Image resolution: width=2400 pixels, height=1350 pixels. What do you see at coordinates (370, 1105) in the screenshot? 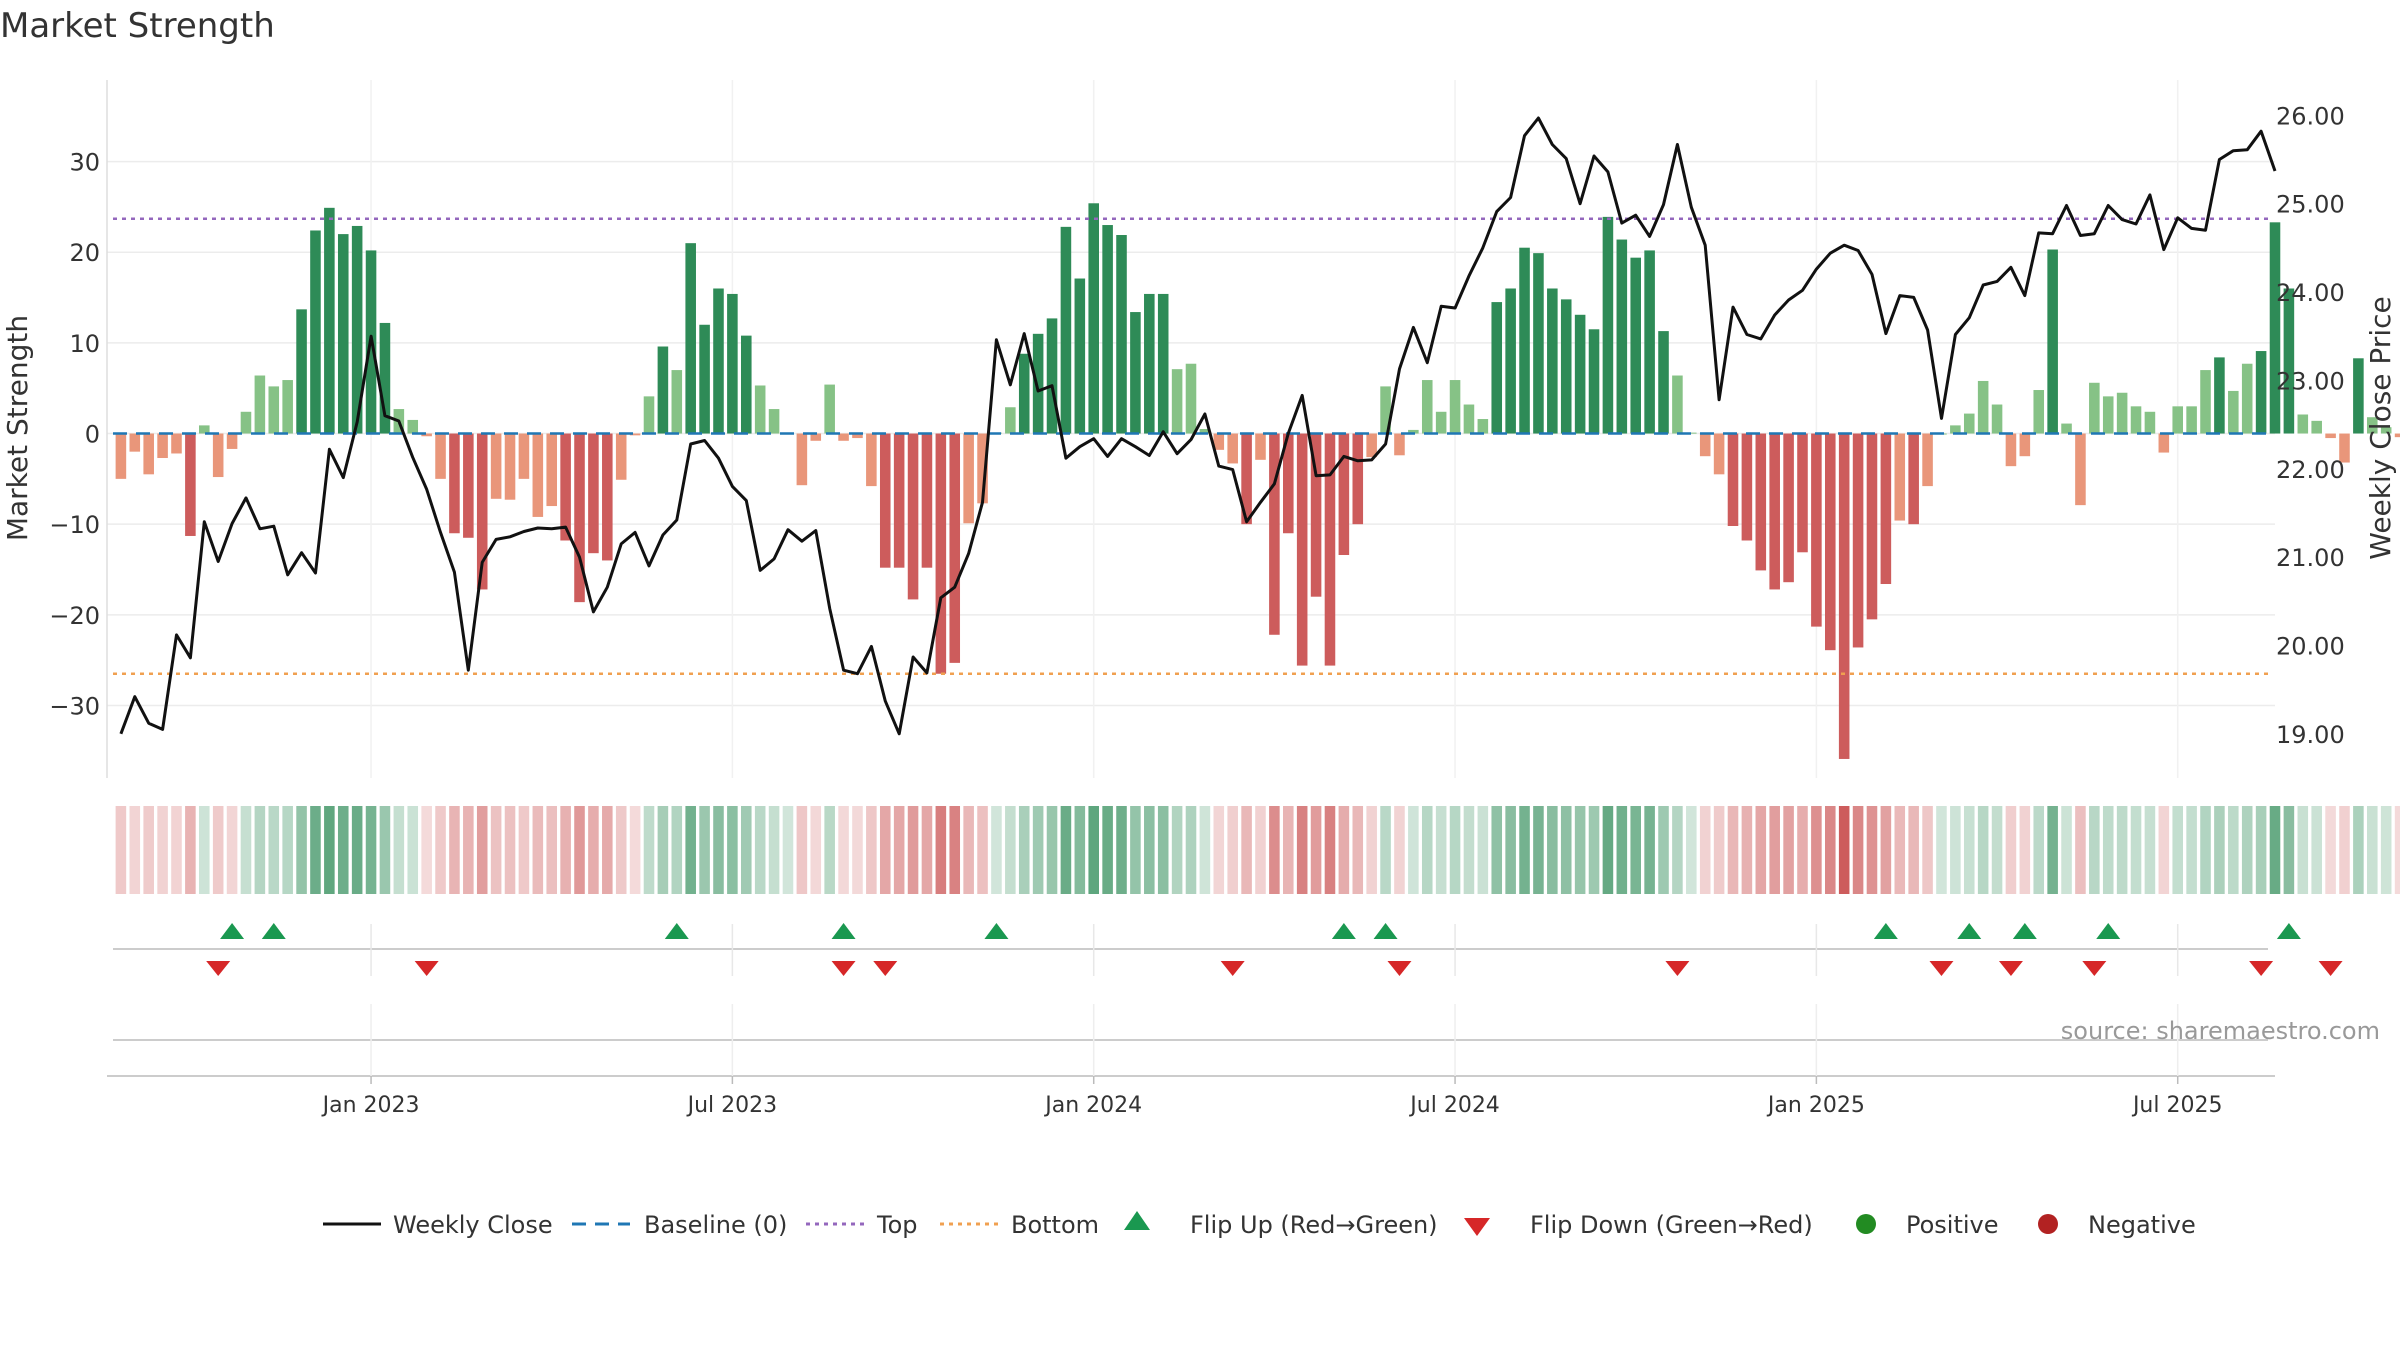
I see `x-tick-label: Jan 2023` at bounding box center [370, 1105].